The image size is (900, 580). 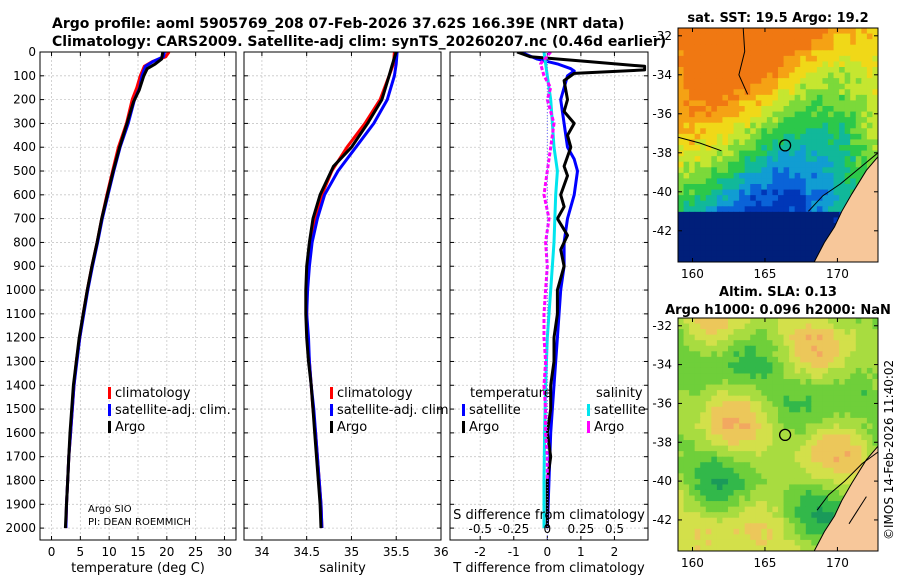 I want to click on map-lat-label: -42, so click(x=662, y=231).